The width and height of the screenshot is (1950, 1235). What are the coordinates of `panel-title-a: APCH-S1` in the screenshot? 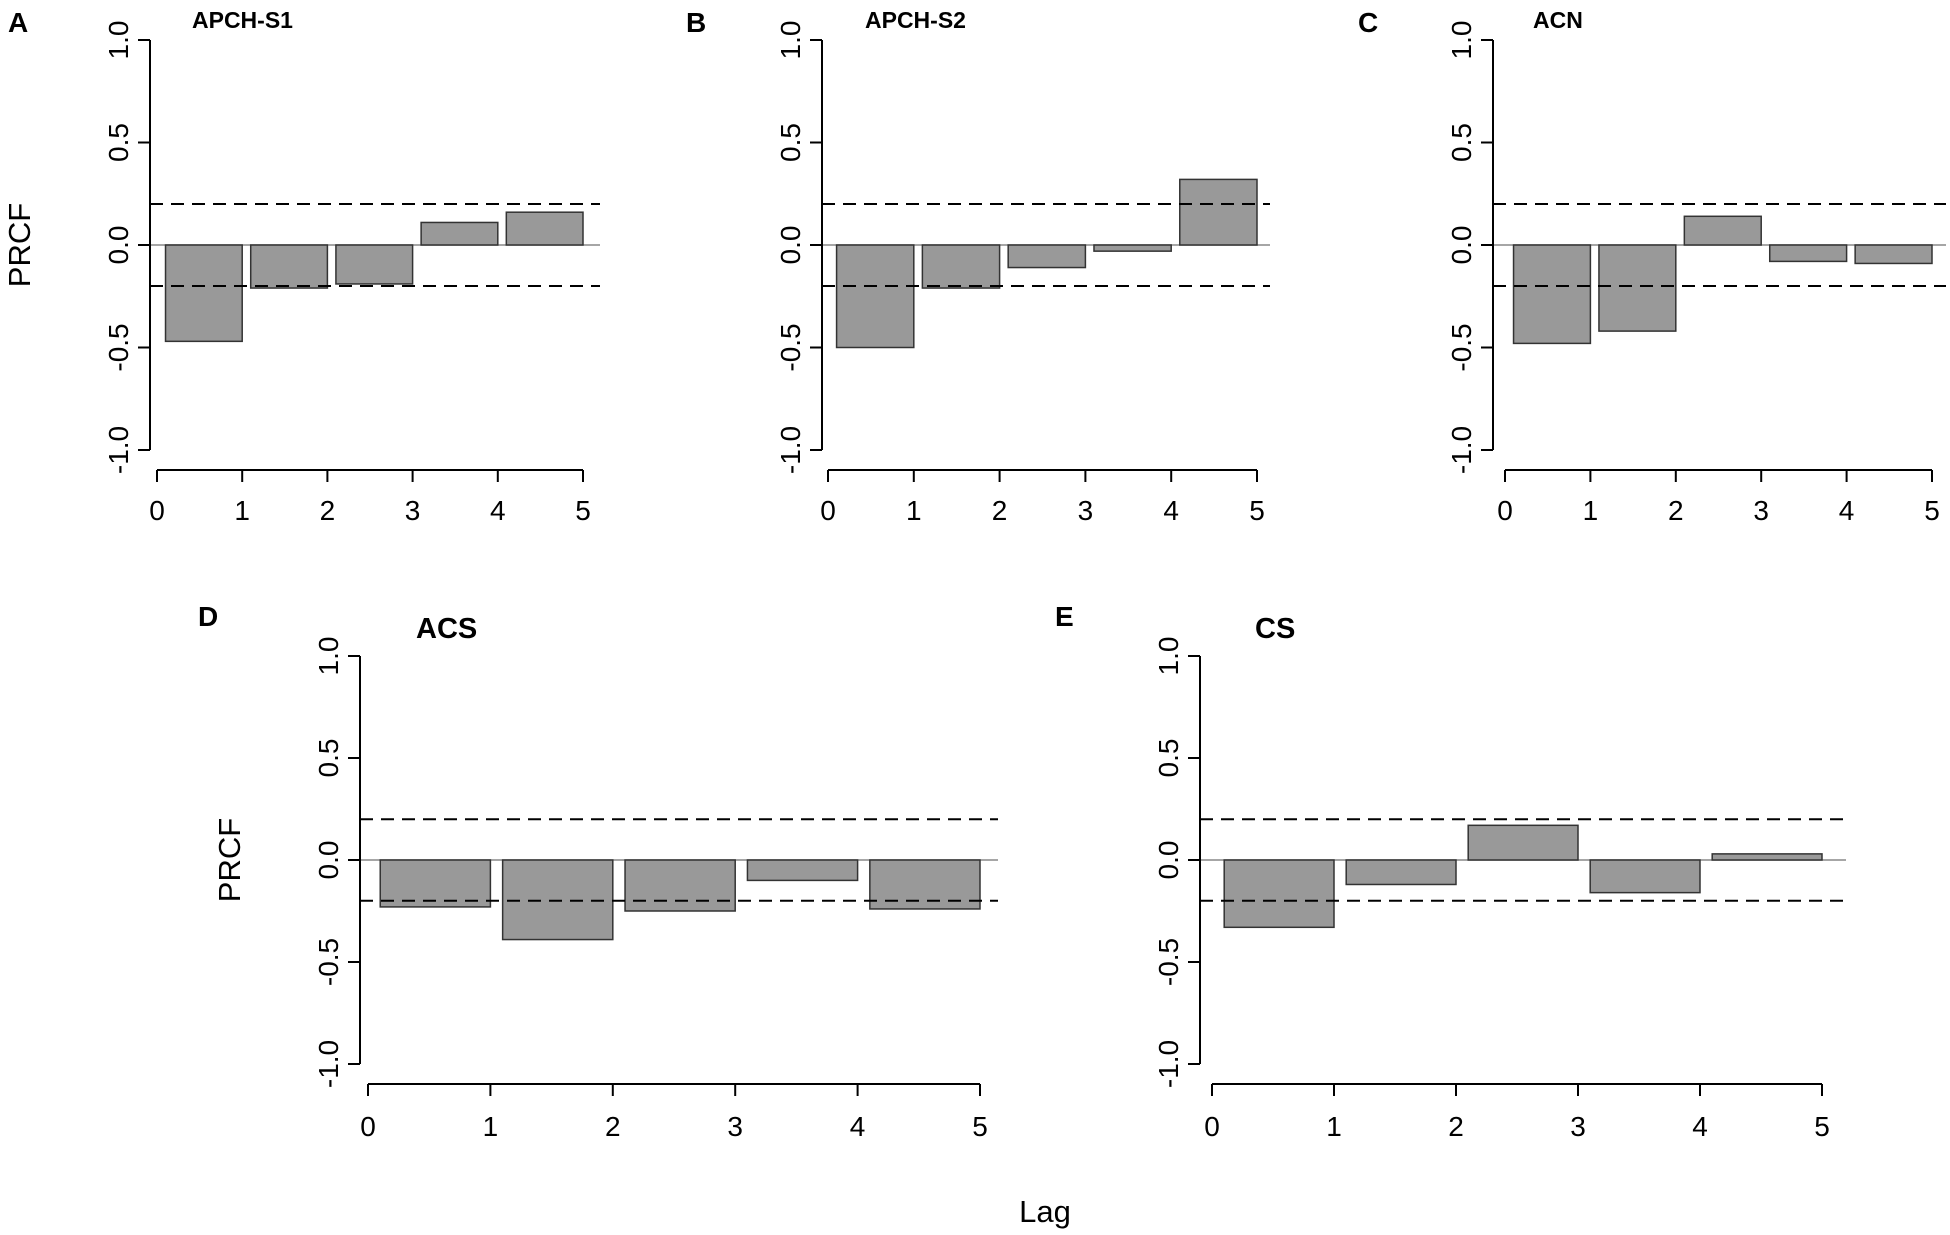 It's located at (242, 20).